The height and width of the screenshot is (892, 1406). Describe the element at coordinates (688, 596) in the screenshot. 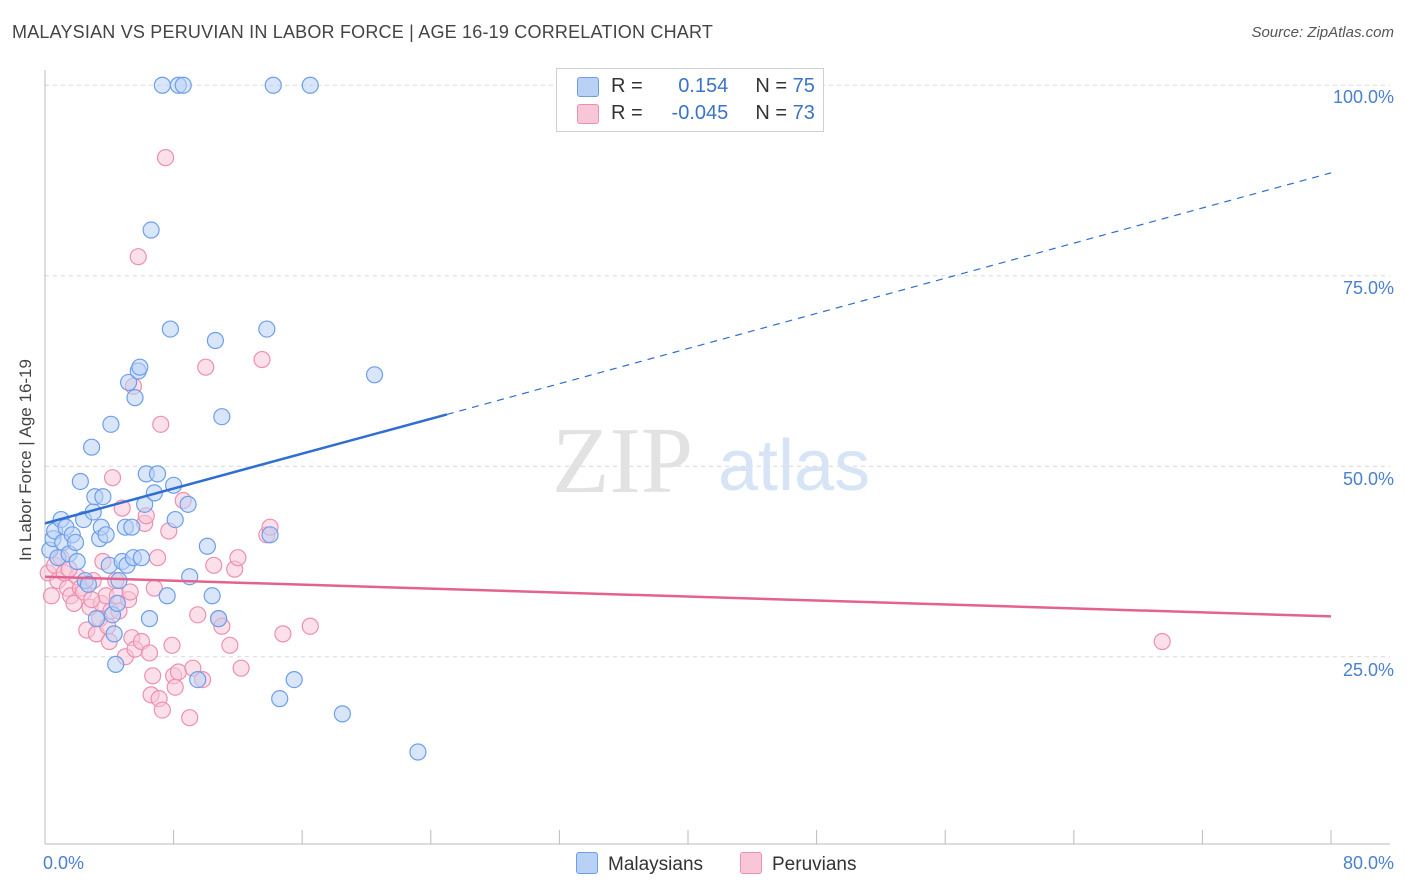

I see `peruvians-trend` at that location.